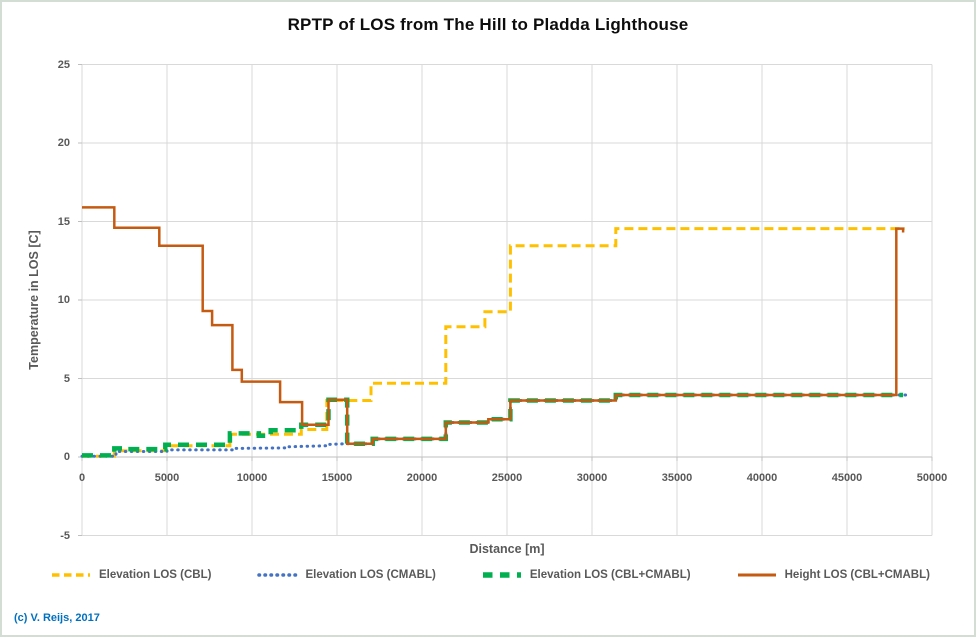 This screenshot has width=976, height=639. What do you see at coordinates (82, 478) in the screenshot?
I see `x-tick-label: 0` at bounding box center [82, 478].